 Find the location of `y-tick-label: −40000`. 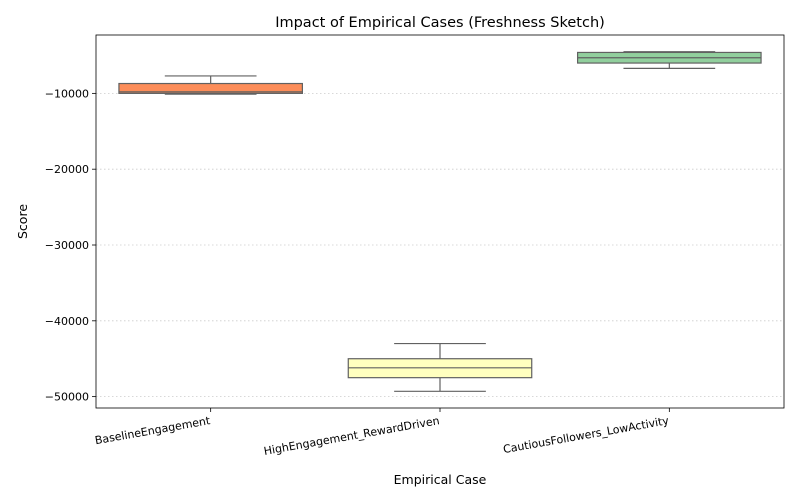

y-tick-label: −40000 is located at coordinates (67, 321).